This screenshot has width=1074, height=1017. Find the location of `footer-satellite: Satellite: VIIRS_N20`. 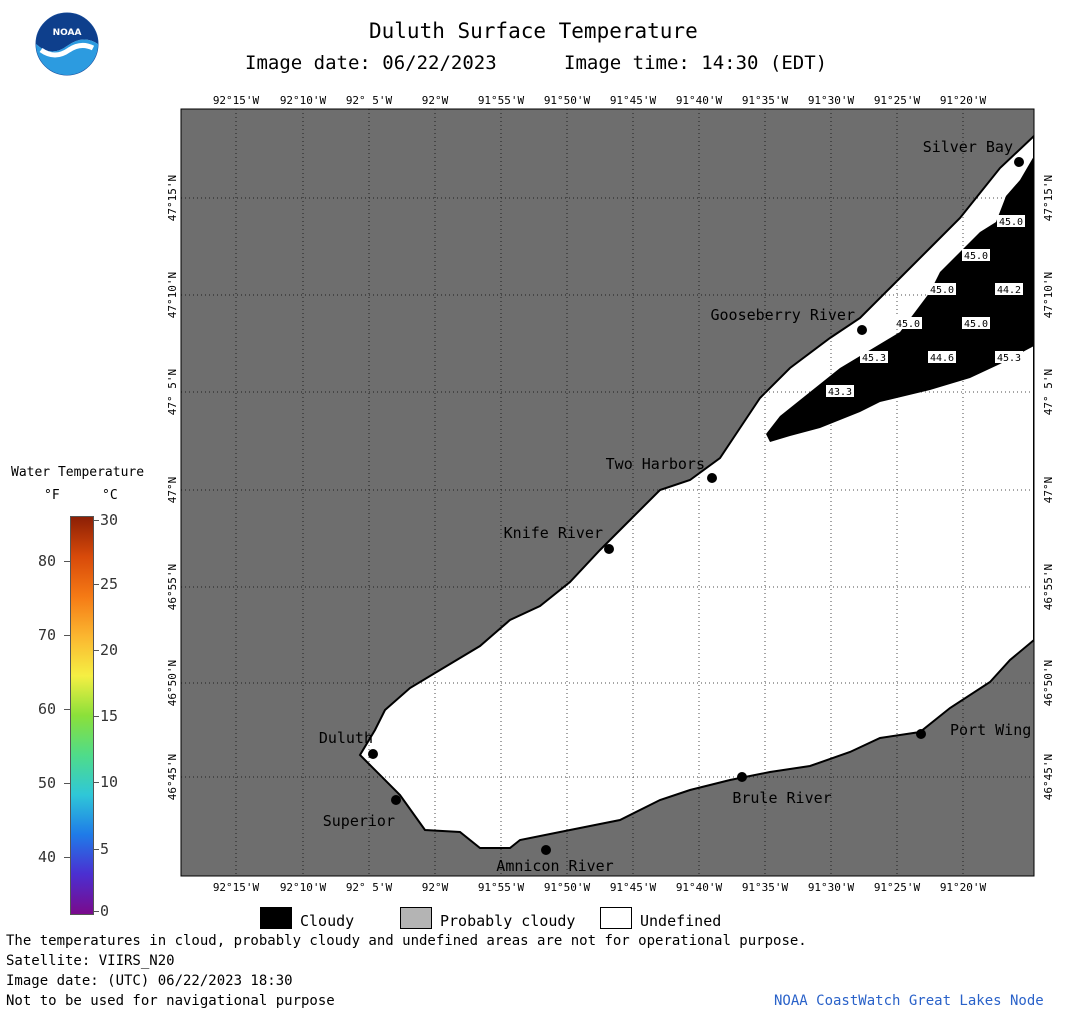

footer-satellite: Satellite: VIIRS_N20 is located at coordinates (90, 961).